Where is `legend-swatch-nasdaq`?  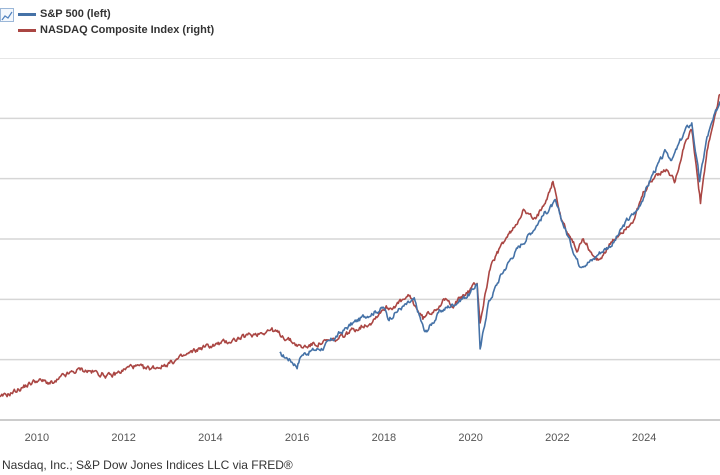
legend-swatch-nasdaq is located at coordinates (27, 30).